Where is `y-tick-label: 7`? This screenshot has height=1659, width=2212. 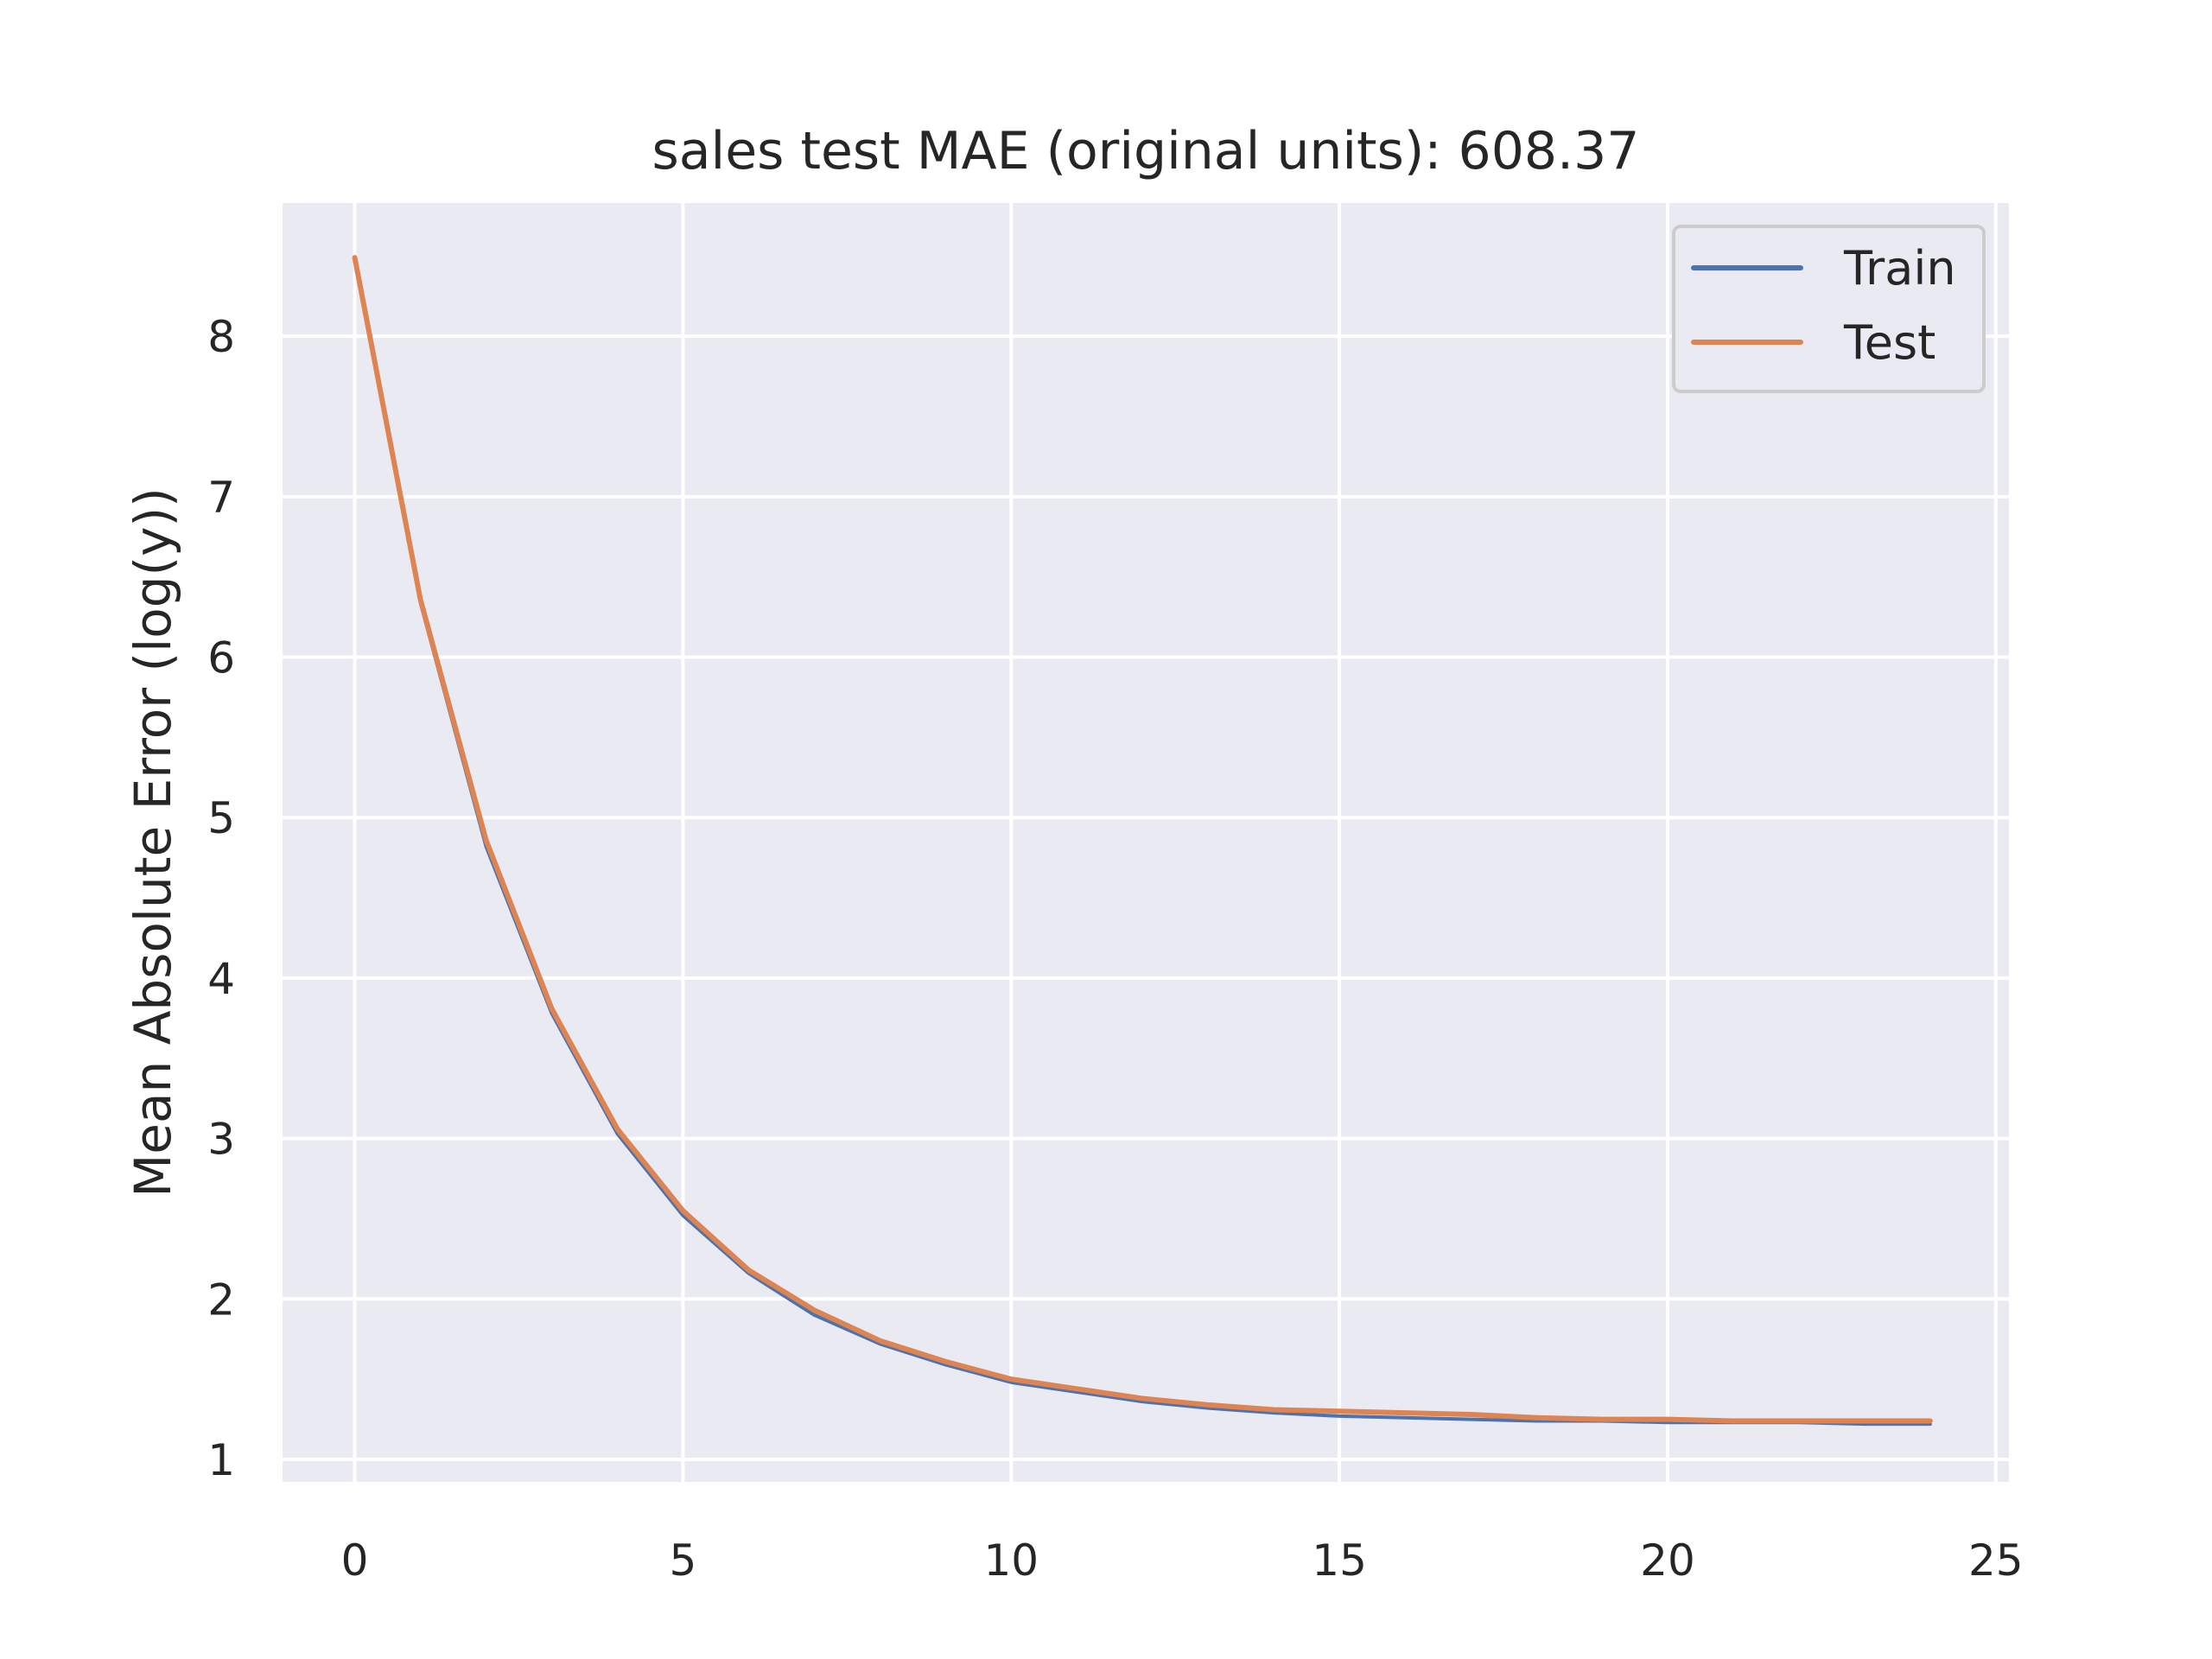
y-tick-label: 7 is located at coordinates (221, 498).